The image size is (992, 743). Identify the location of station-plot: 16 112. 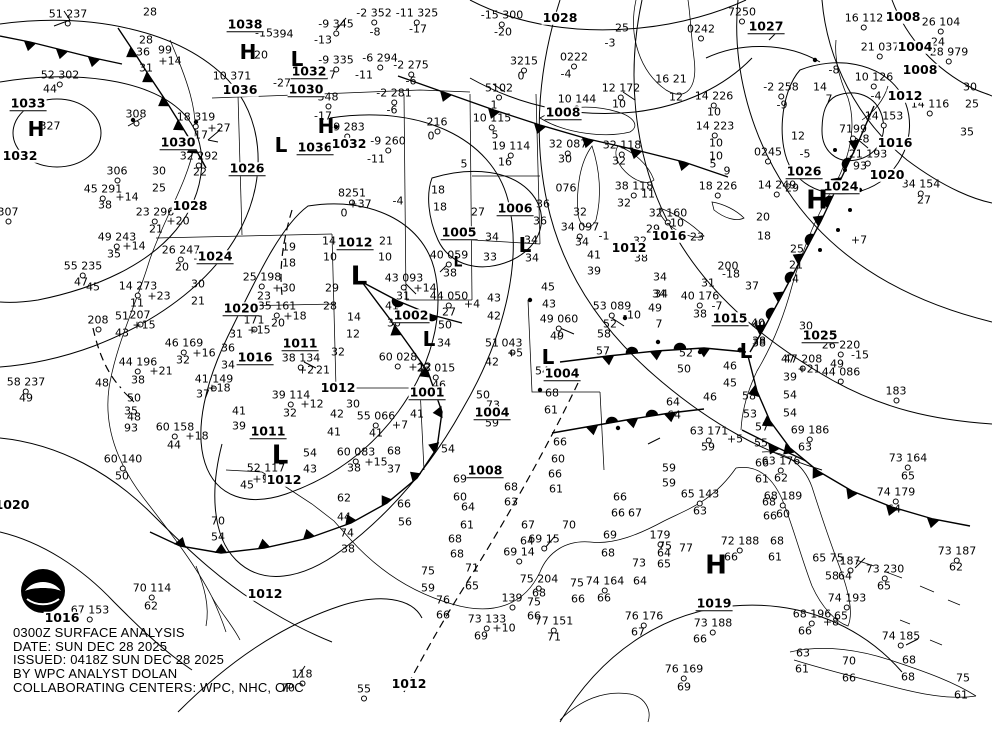
(864, 21).